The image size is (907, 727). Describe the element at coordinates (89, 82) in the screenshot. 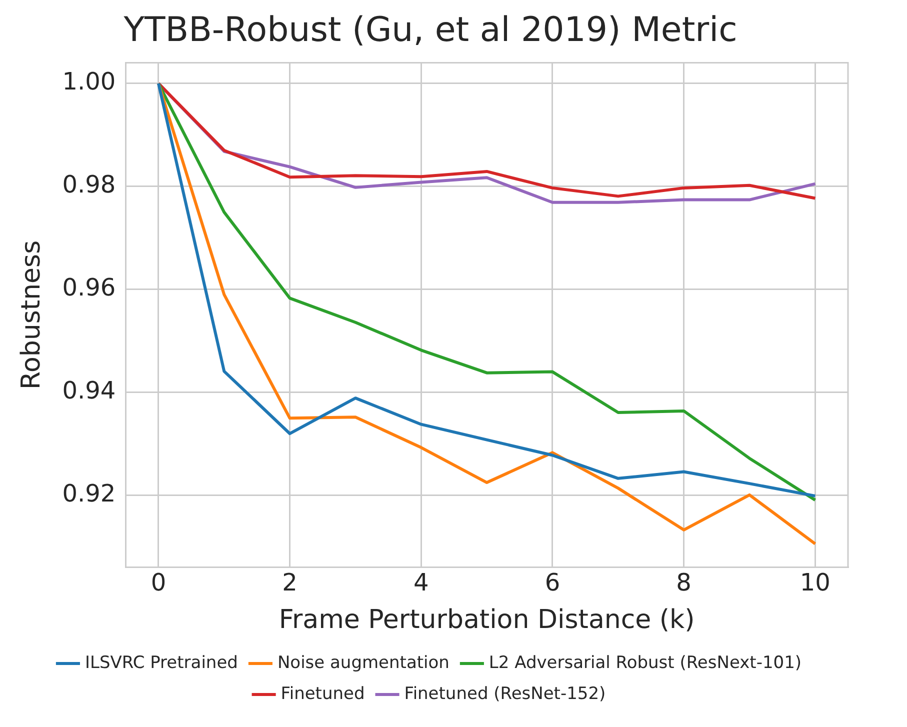

I see `y-tick-label: 1.00` at that location.